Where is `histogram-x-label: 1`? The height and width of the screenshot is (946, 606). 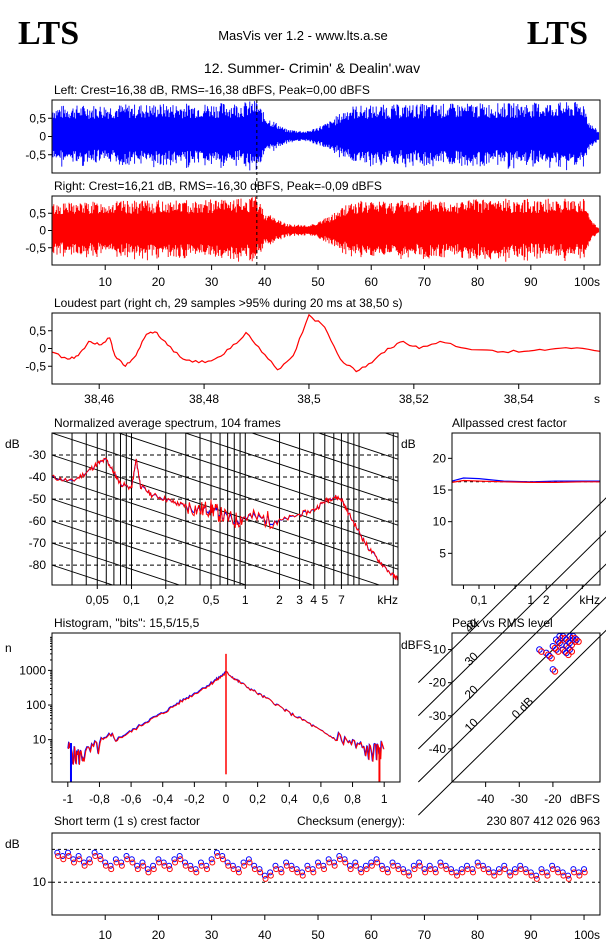
histogram-x-label: 1 is located at coordinates (384, 799).